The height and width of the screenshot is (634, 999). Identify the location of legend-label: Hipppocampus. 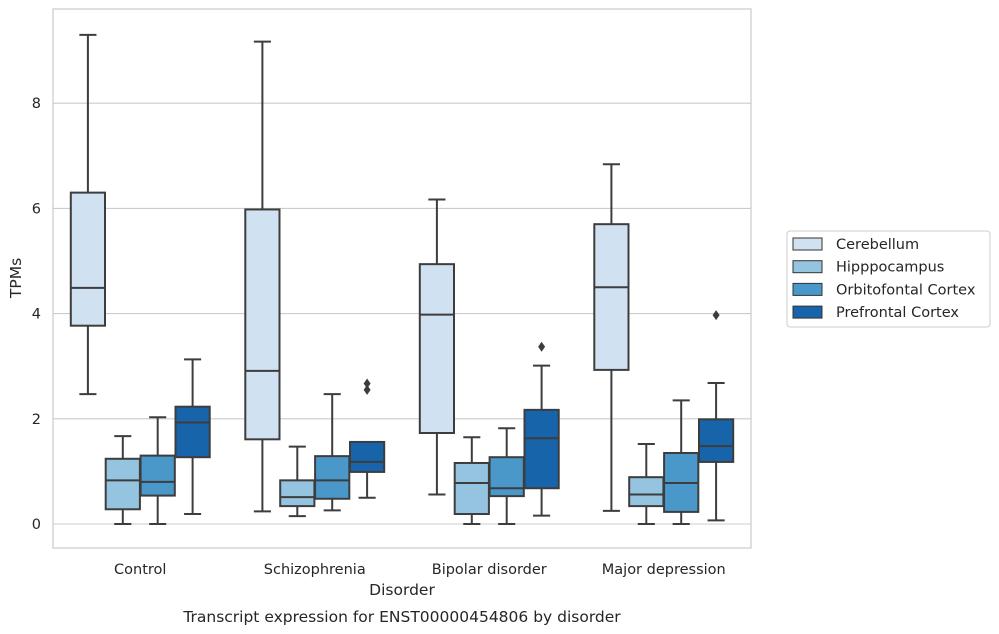
(890, 268).